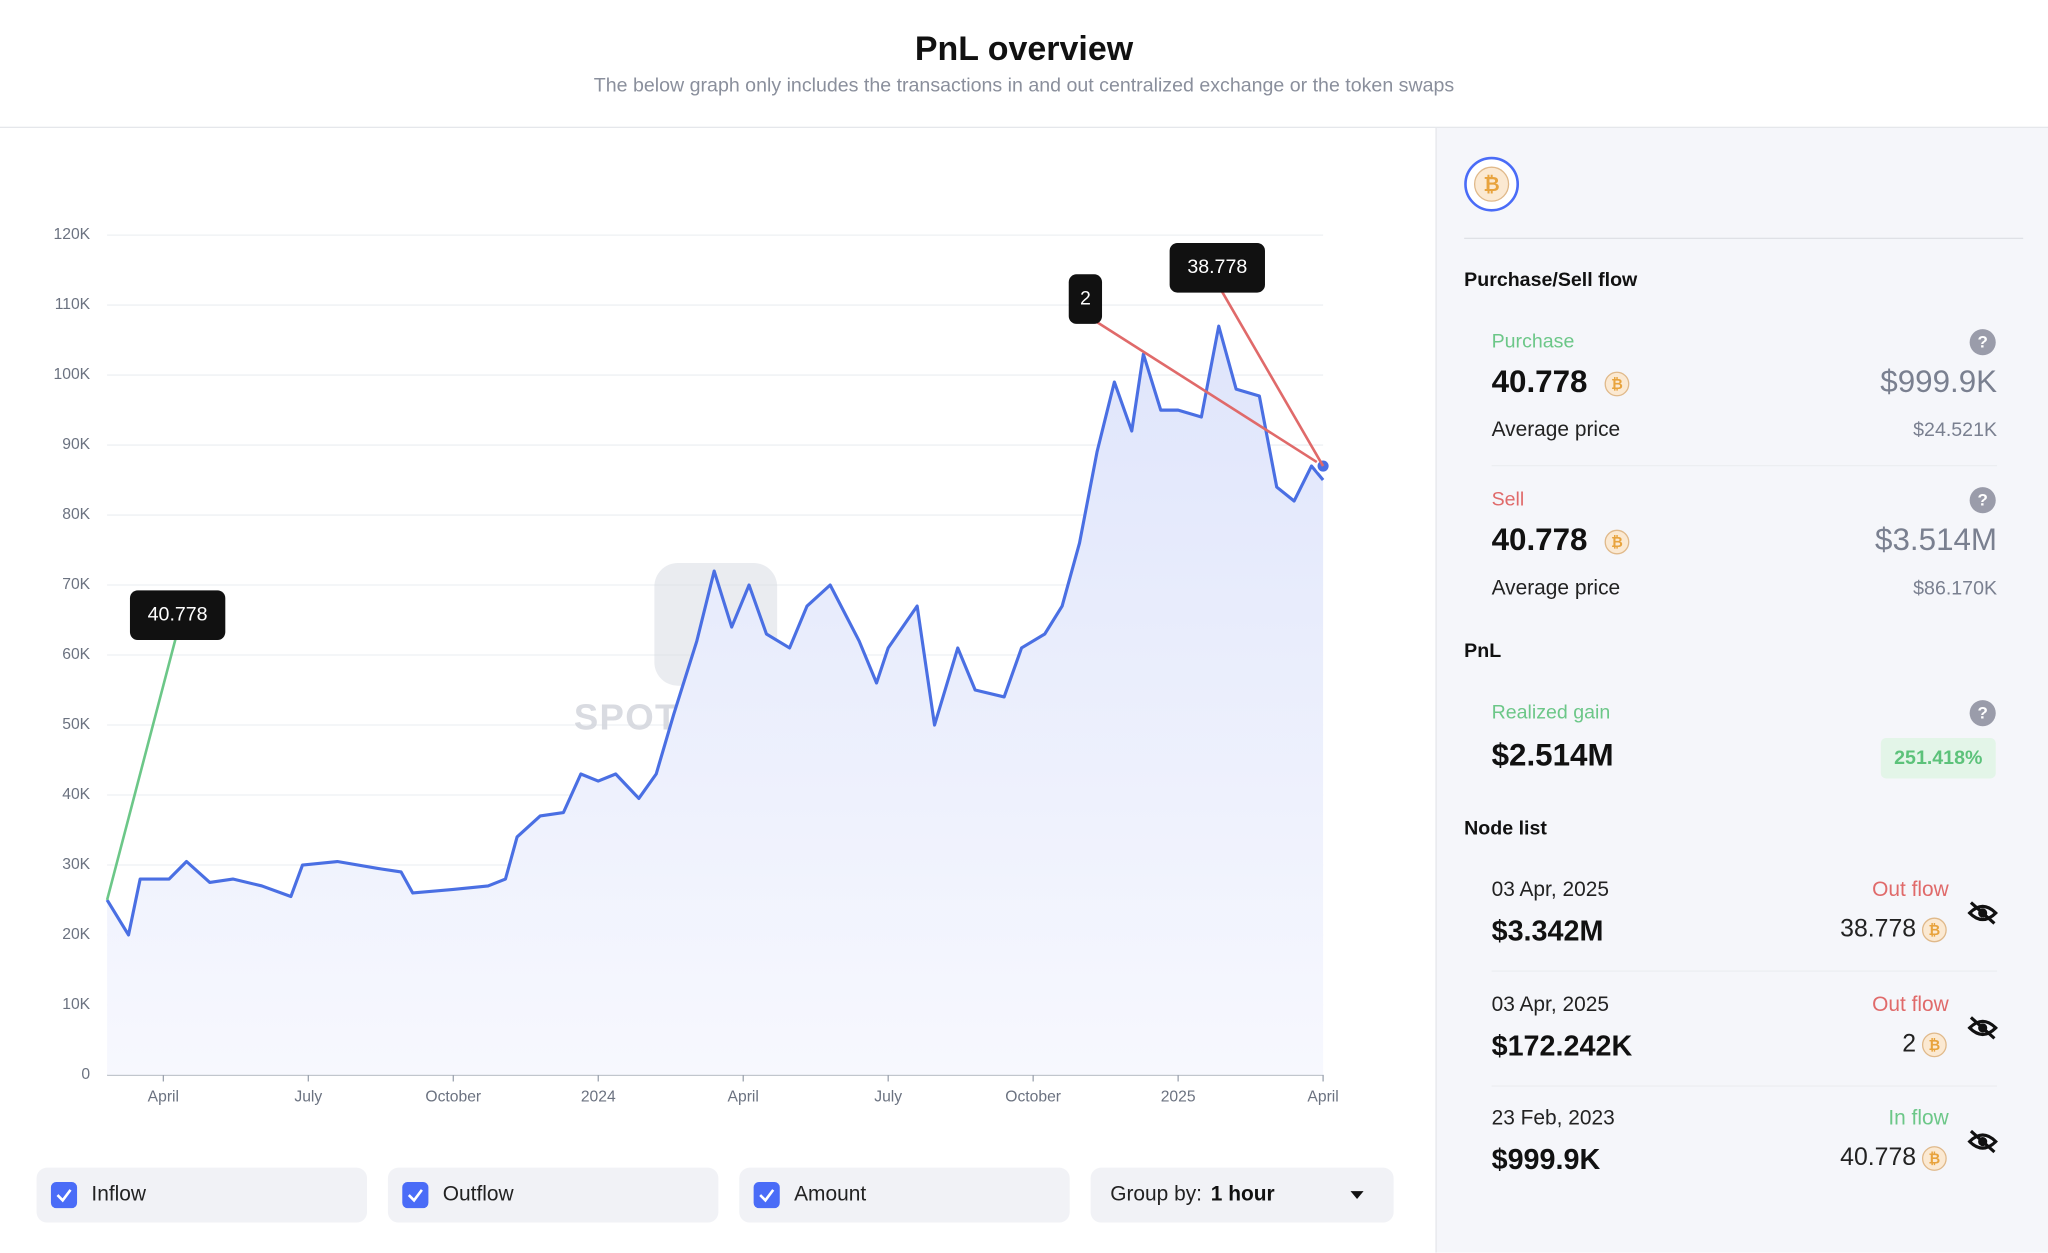 This screenshot has width=2048, height=1253. Describe the element at coordinates (202, 1195) in the screenshot. I see `toggle: Inflow` at that location.